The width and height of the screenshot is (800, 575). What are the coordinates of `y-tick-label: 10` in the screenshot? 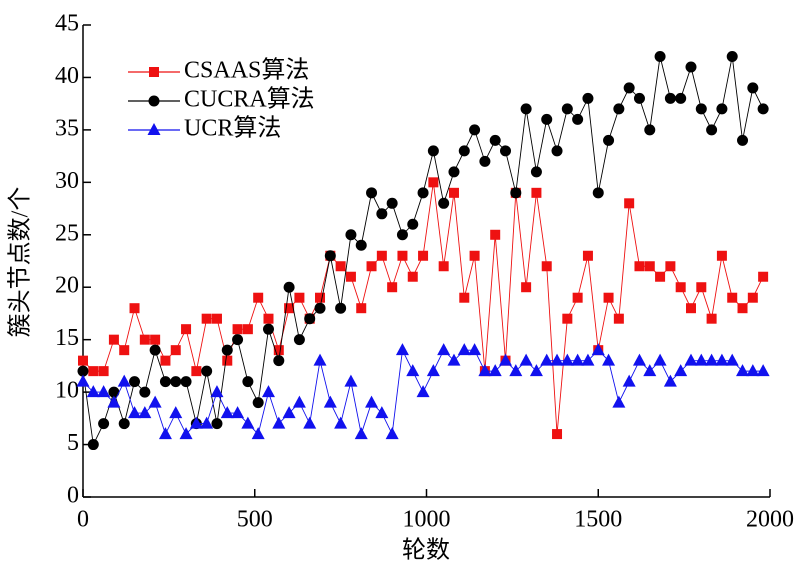 It's located at (67, 391).